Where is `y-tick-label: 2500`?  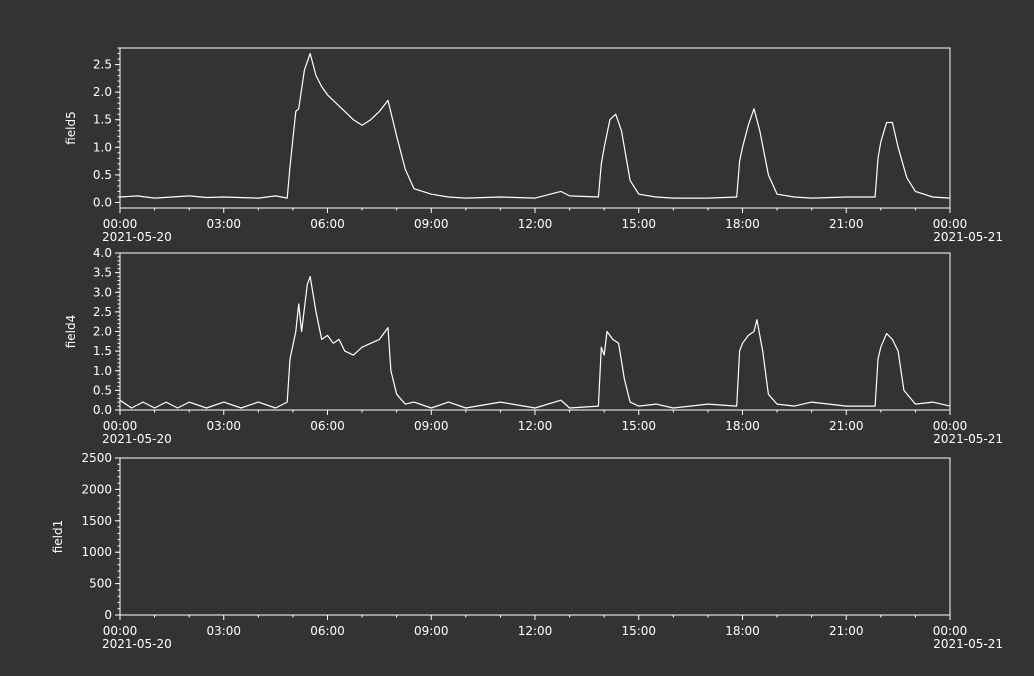 y-tick-label: 2500 is located at coordinates (96, 458).